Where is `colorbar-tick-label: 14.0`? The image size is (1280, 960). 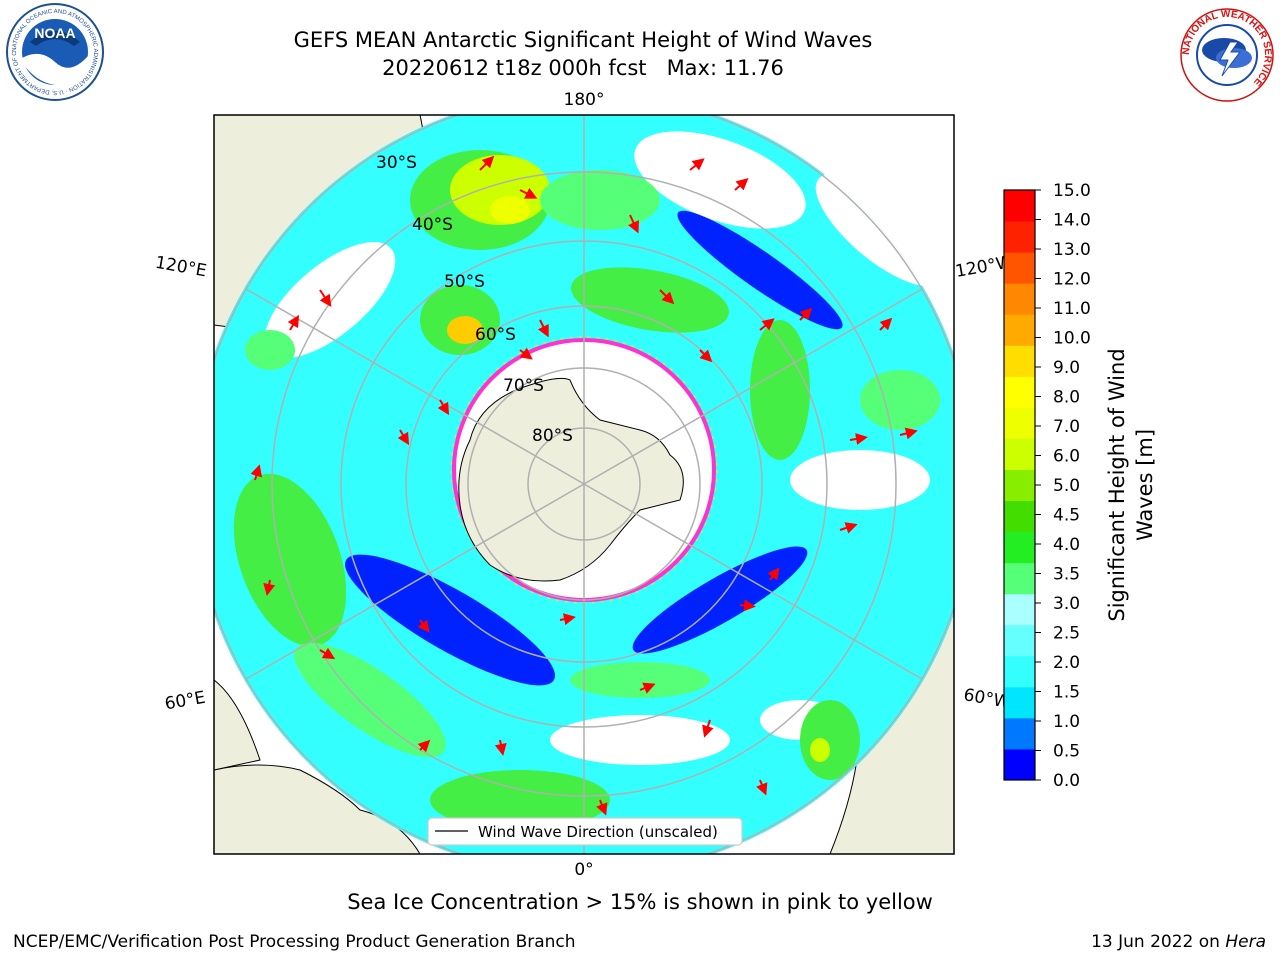
colorbar-tick-label: 14.0 is located at coordinates (1072, 221).